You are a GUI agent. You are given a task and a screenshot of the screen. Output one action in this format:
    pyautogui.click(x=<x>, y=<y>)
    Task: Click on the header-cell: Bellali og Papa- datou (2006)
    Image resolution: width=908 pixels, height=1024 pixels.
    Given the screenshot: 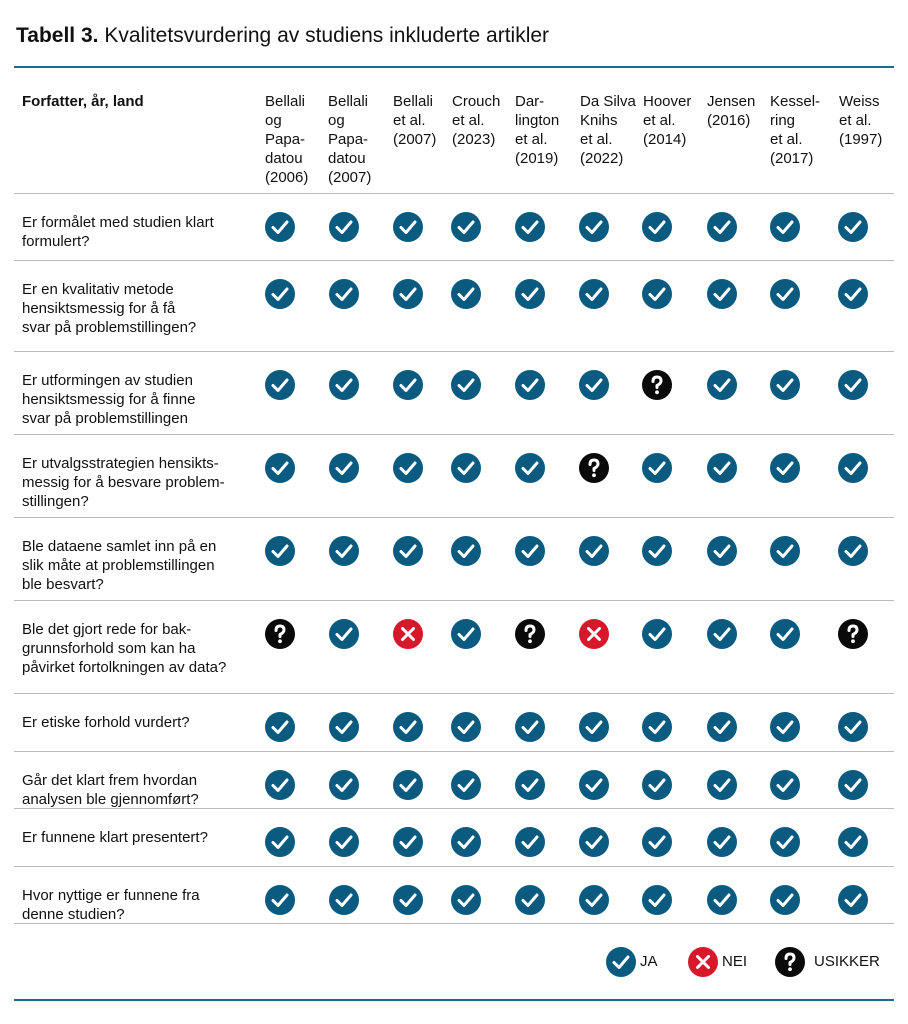 What is the action you would take?
    pyautogui.click(x=287, y=139)
    